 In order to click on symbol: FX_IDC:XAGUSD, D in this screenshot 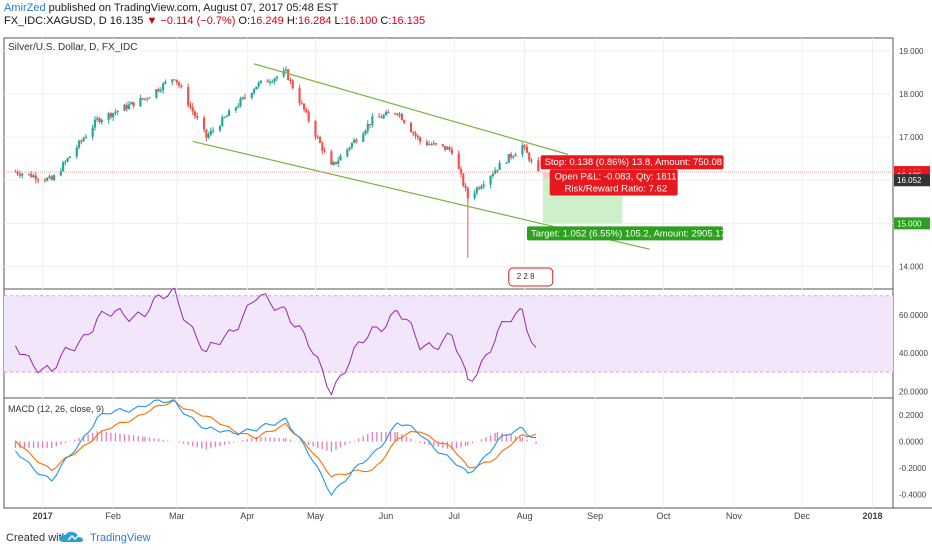, I will do `click(55, 21)`.